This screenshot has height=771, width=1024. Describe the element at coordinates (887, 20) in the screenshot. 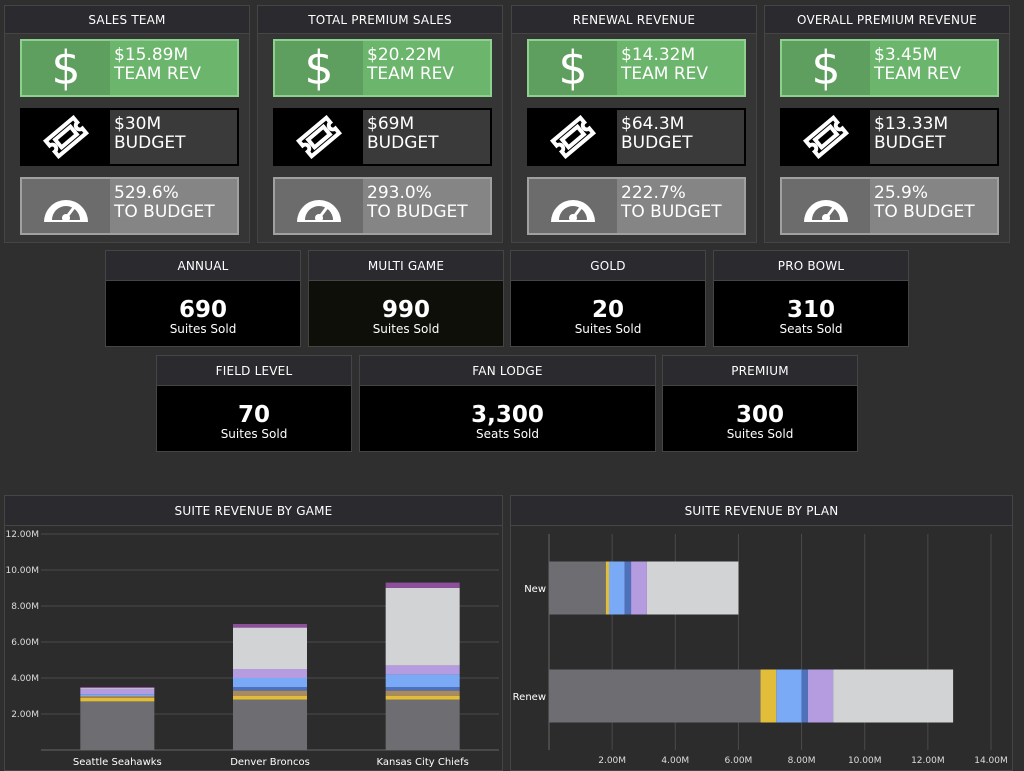

I see `panel-title: OVERALL PREMIUM REVENUE` at that location.